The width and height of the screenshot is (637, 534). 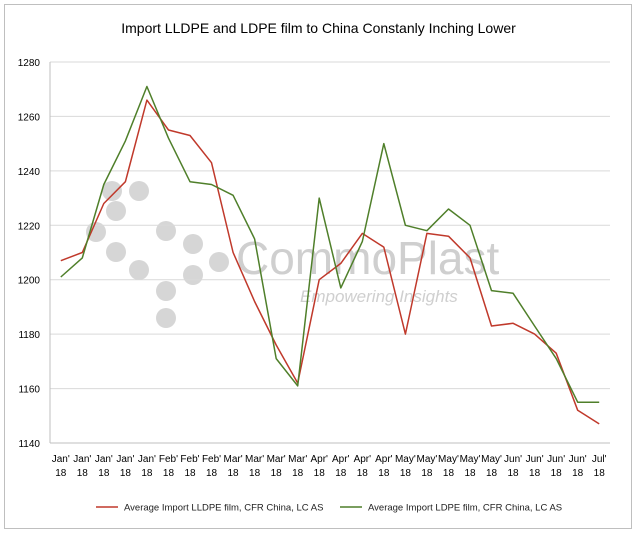 What do you see at coordinates (29, 117) in the screenshot?
I see `y-tick-label: 1260` at bounding box center [29, 117].